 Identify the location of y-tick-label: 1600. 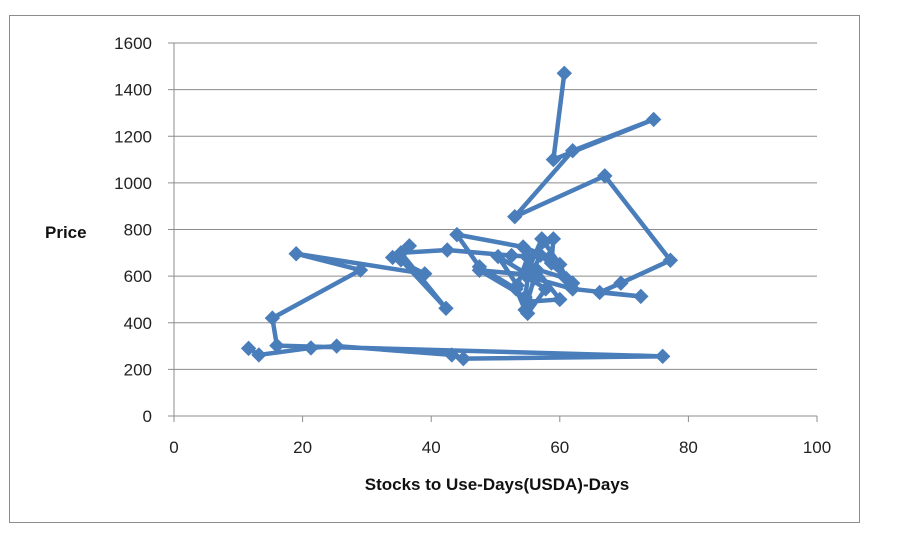
(133, 43).